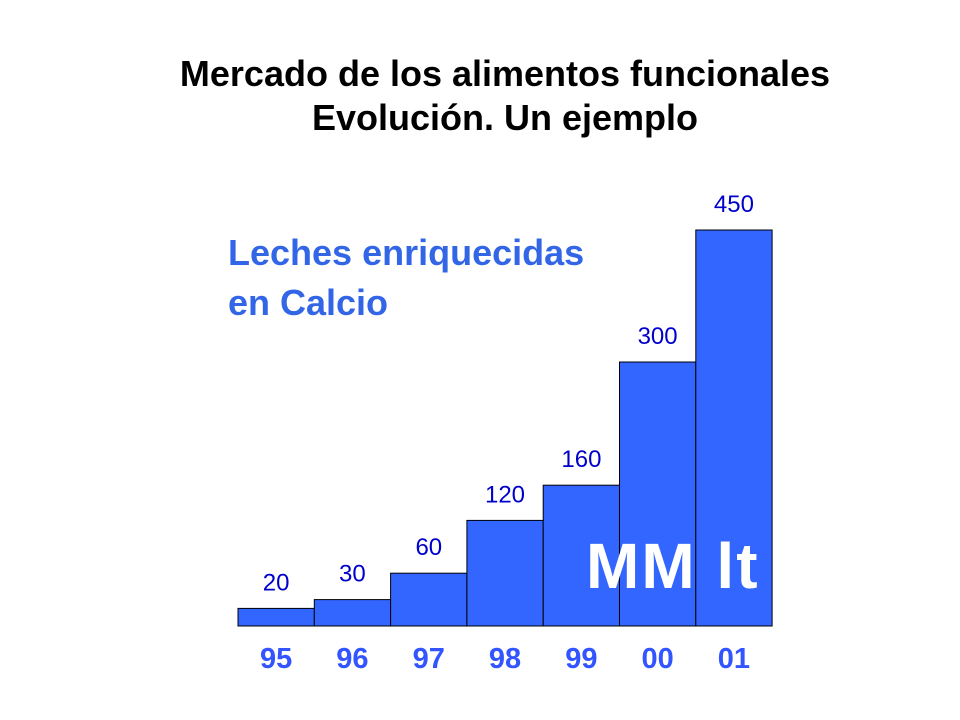 This screenshot has height=720, width=960. What do you see at coordinates (428, 547) in the screenshot?
I see `value-label-97: 60` at bounding box center [428, 547].